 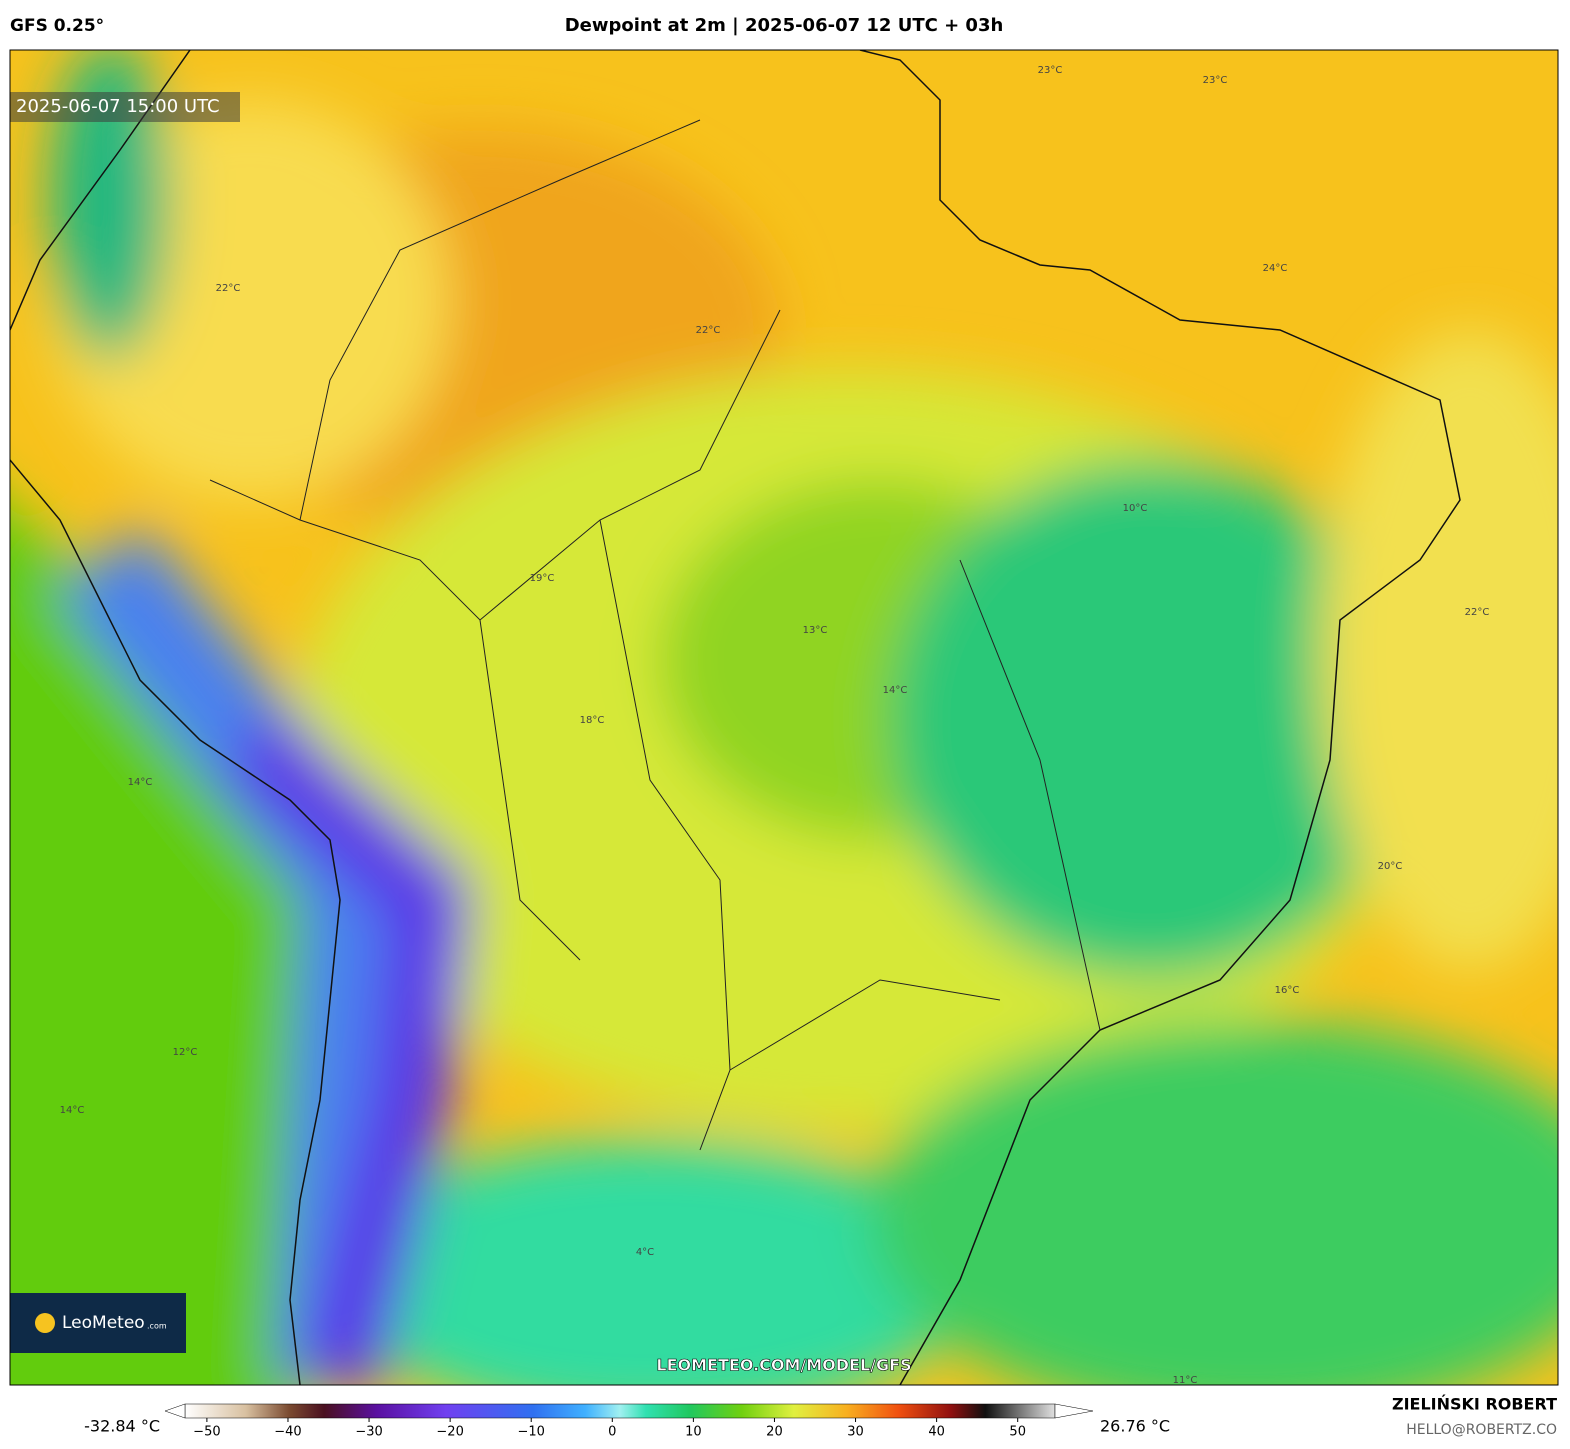 I want to click on email: HELLO@ROBERTZ.CO, so click(x=1481, y=1430).